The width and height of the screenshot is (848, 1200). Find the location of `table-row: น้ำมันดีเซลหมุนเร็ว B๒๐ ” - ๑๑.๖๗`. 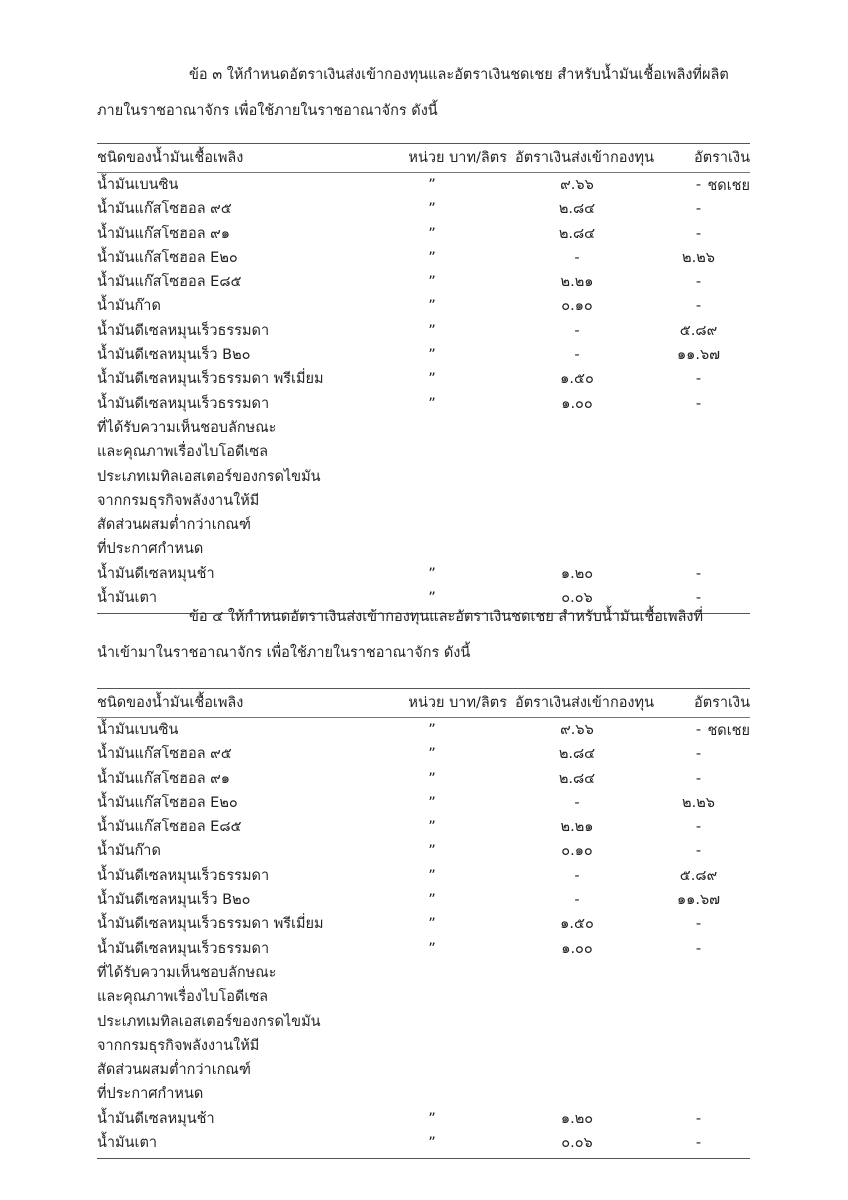

table-row: น้ำมันดีเซลหมุนเร็ว B๒๐ ” - ๑๑.๖๗ is located at coordinates (423, 900).